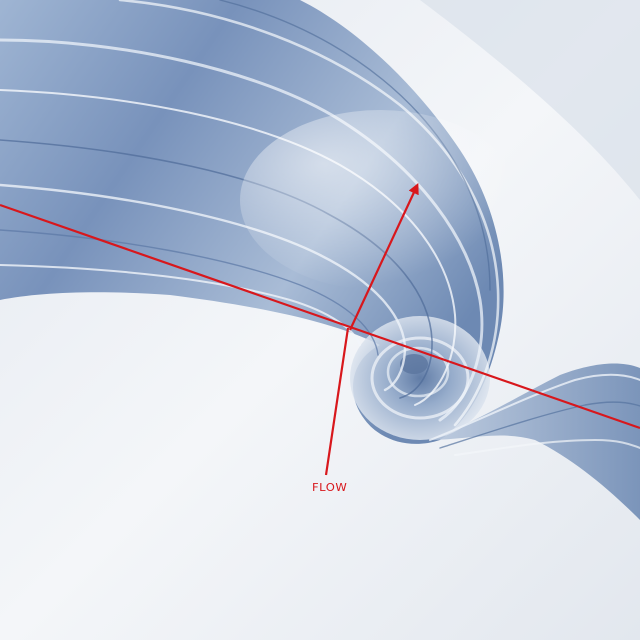 Image resolution: width=640 pixels, height=640 pixels. I want to click on vortex, so click(420, 378).